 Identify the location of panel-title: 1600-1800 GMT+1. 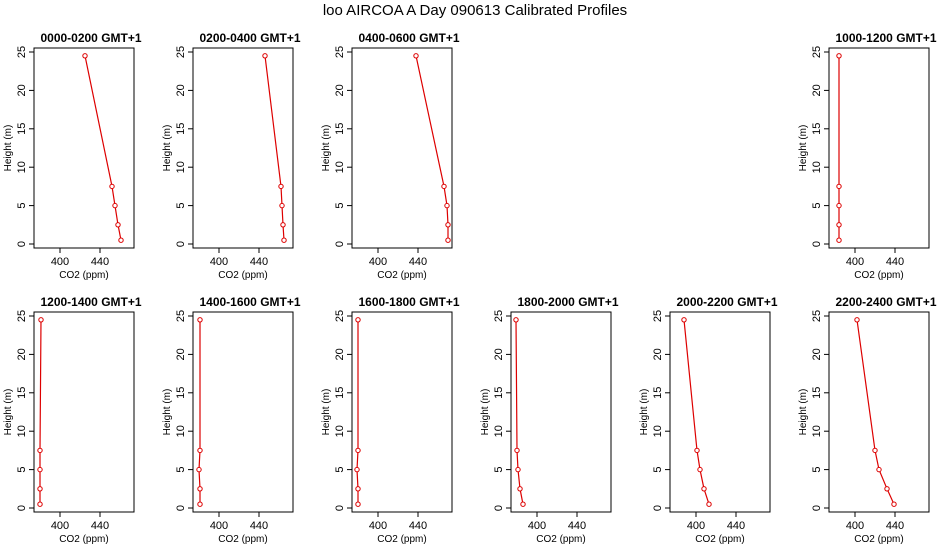
(408, 302).